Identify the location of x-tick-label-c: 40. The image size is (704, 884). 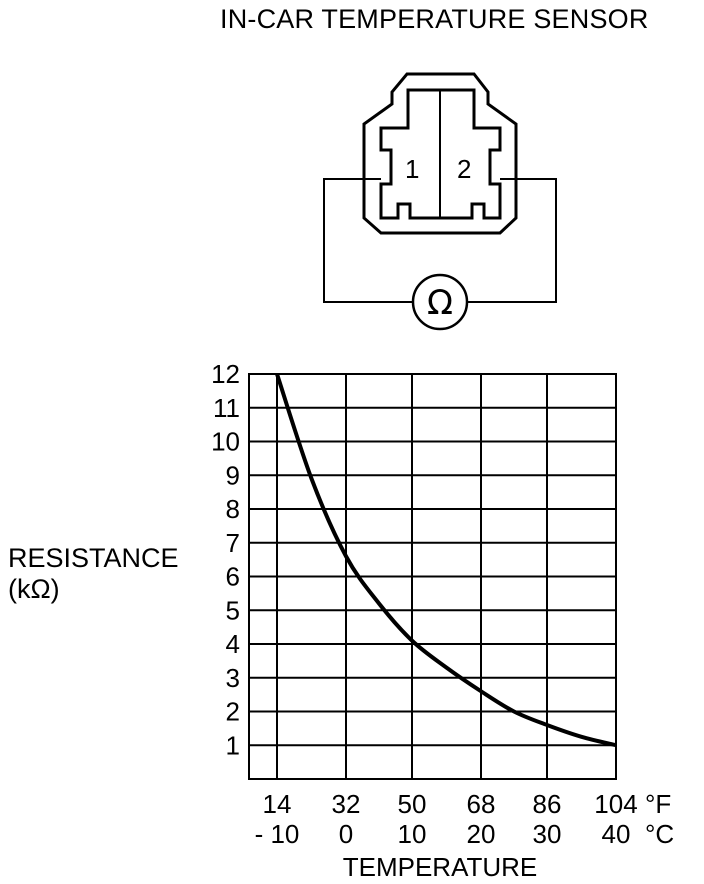
(616, 834).